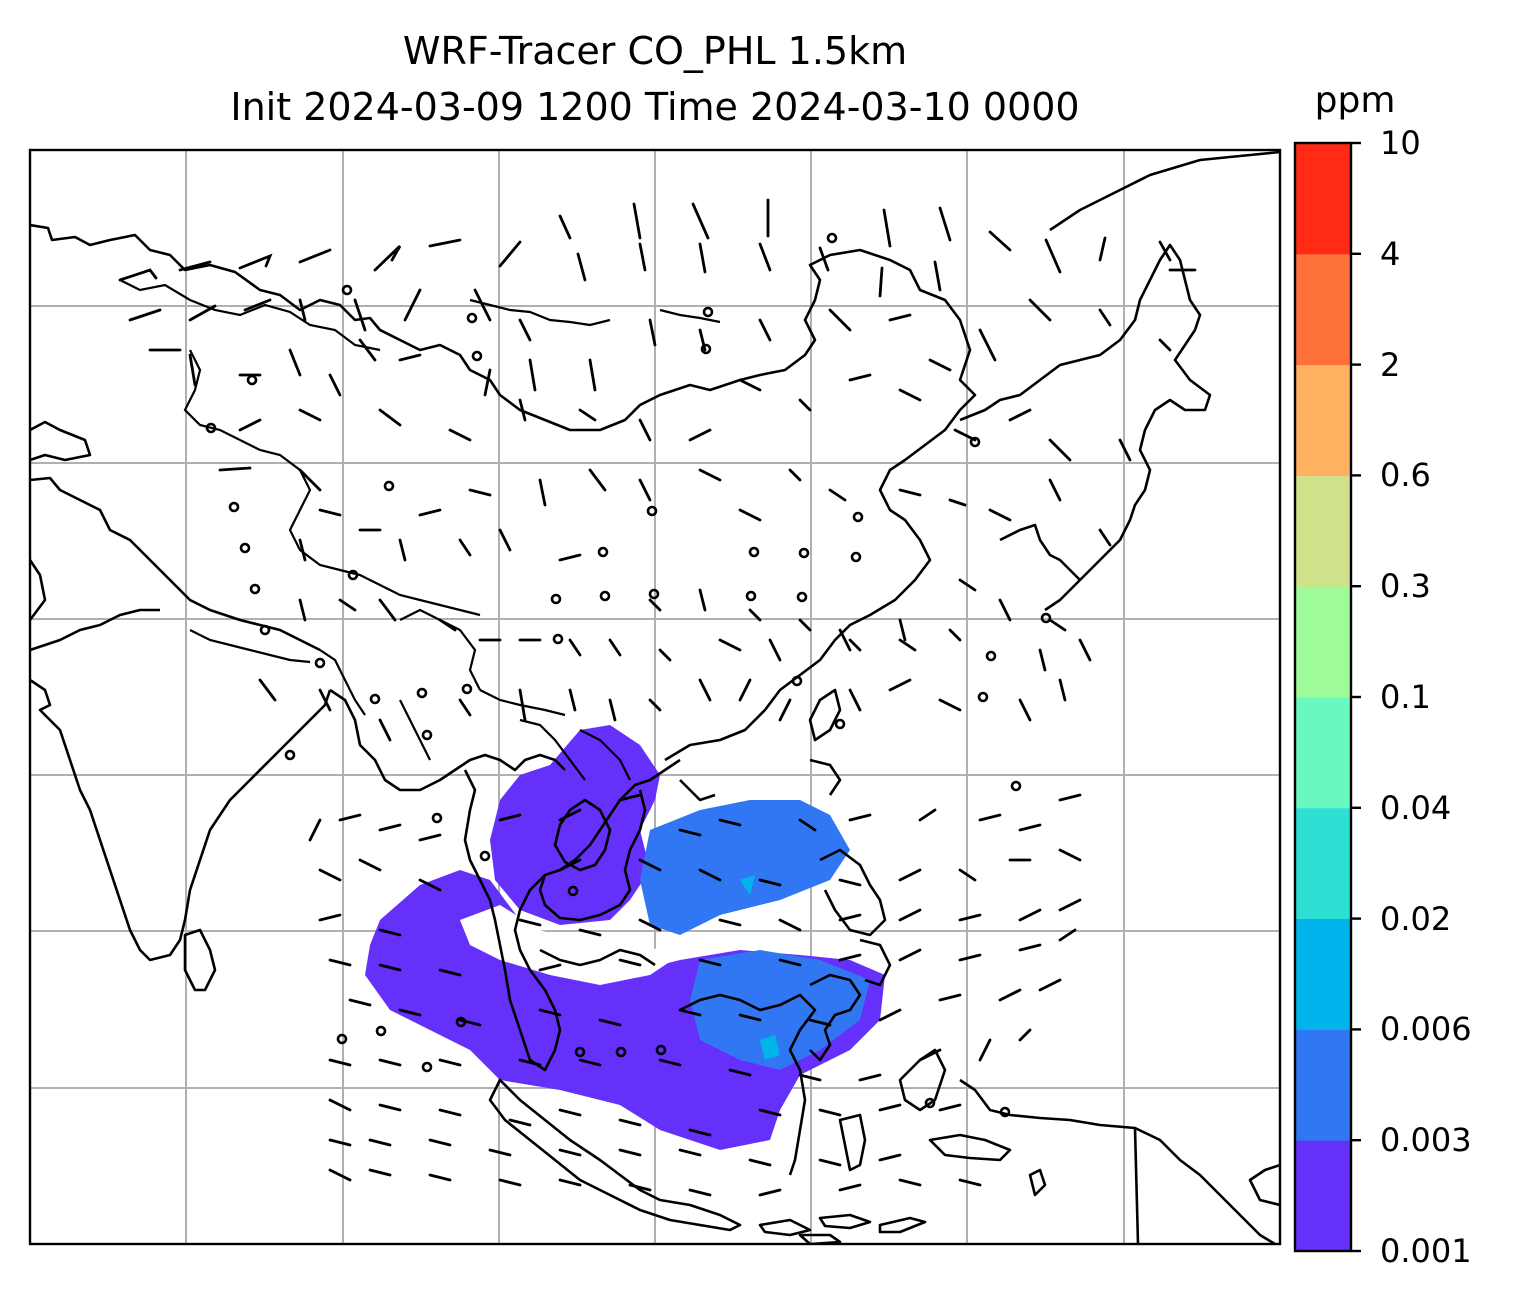 The width and height of the screenshot is (1528, 1306). I want to click on colorbar-tick-label: 0.6, so click(1405, 475).